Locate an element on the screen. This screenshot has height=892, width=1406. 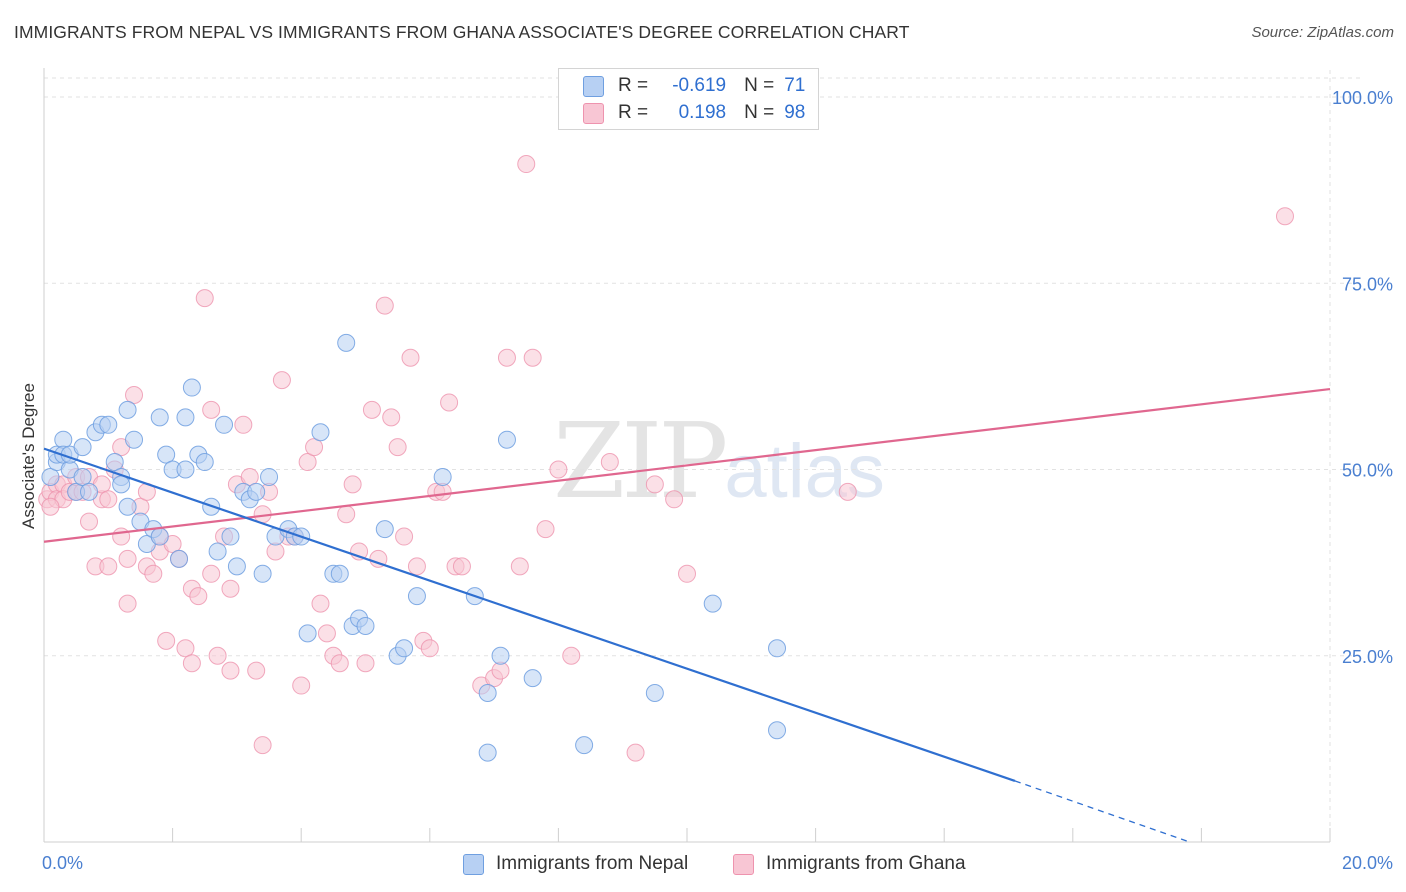
stats-legend: R = -0.619 N = 71 R = 0.198 N = 98 is located at coordinates (688, 99).